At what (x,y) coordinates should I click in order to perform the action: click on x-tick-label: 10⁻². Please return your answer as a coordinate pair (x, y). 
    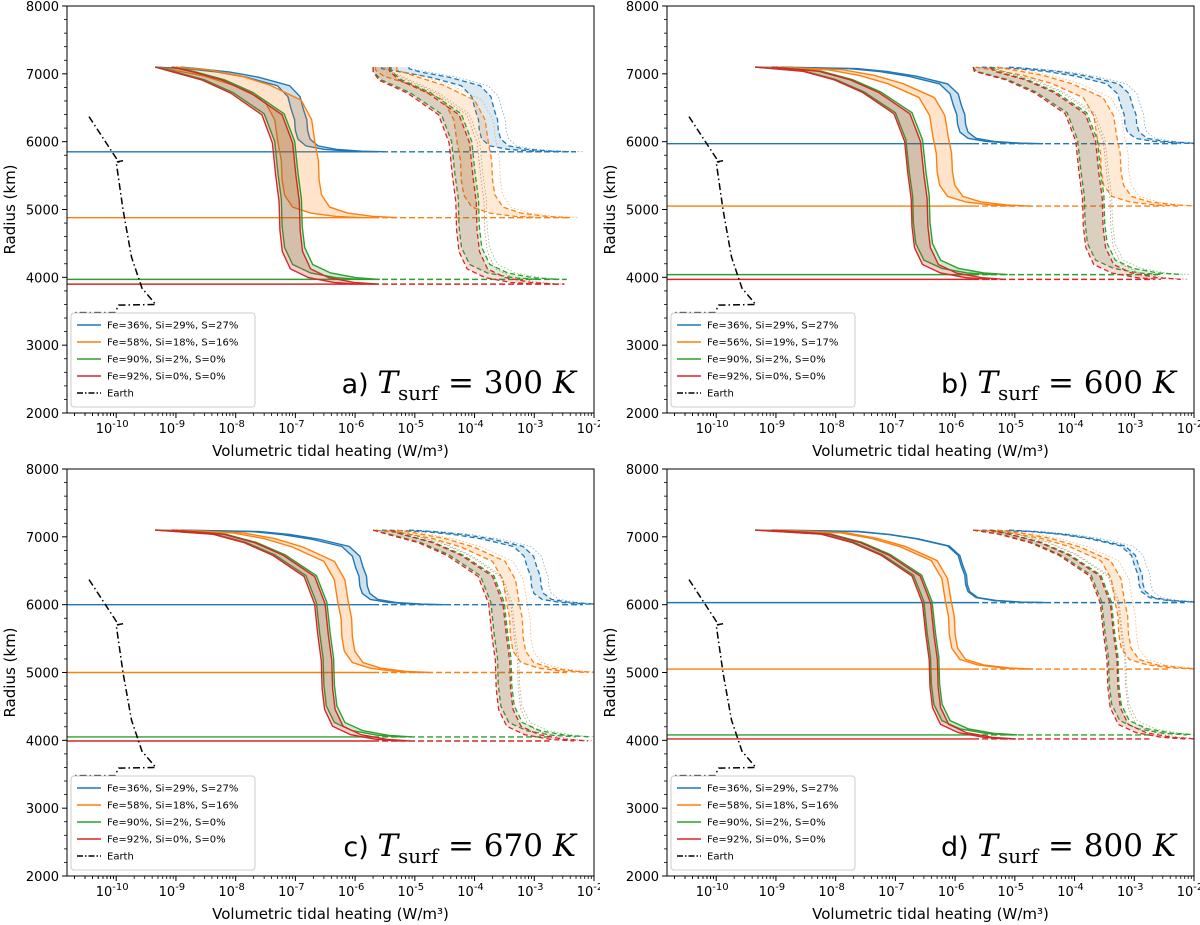
    Looking at the image, I should click on (1188, 428).